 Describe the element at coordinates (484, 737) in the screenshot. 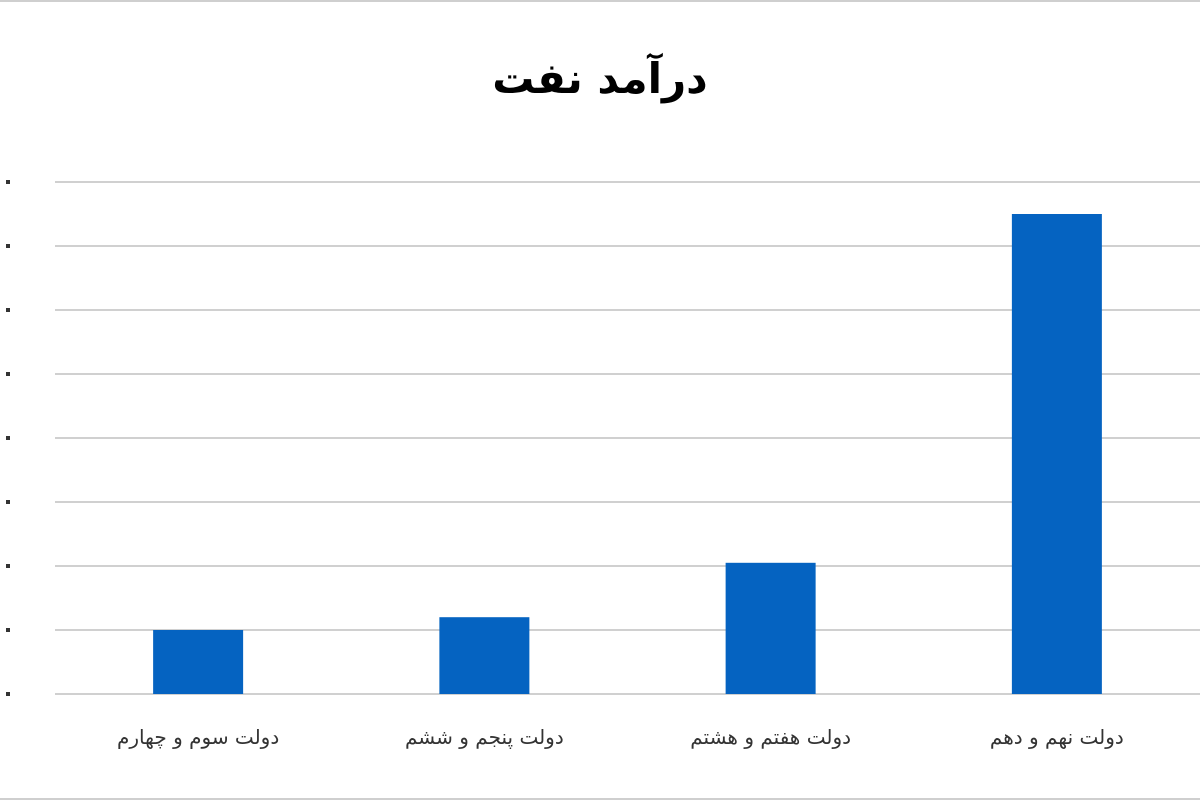

I see `x-tick-label: دولت پنجم و ششم` at that location.